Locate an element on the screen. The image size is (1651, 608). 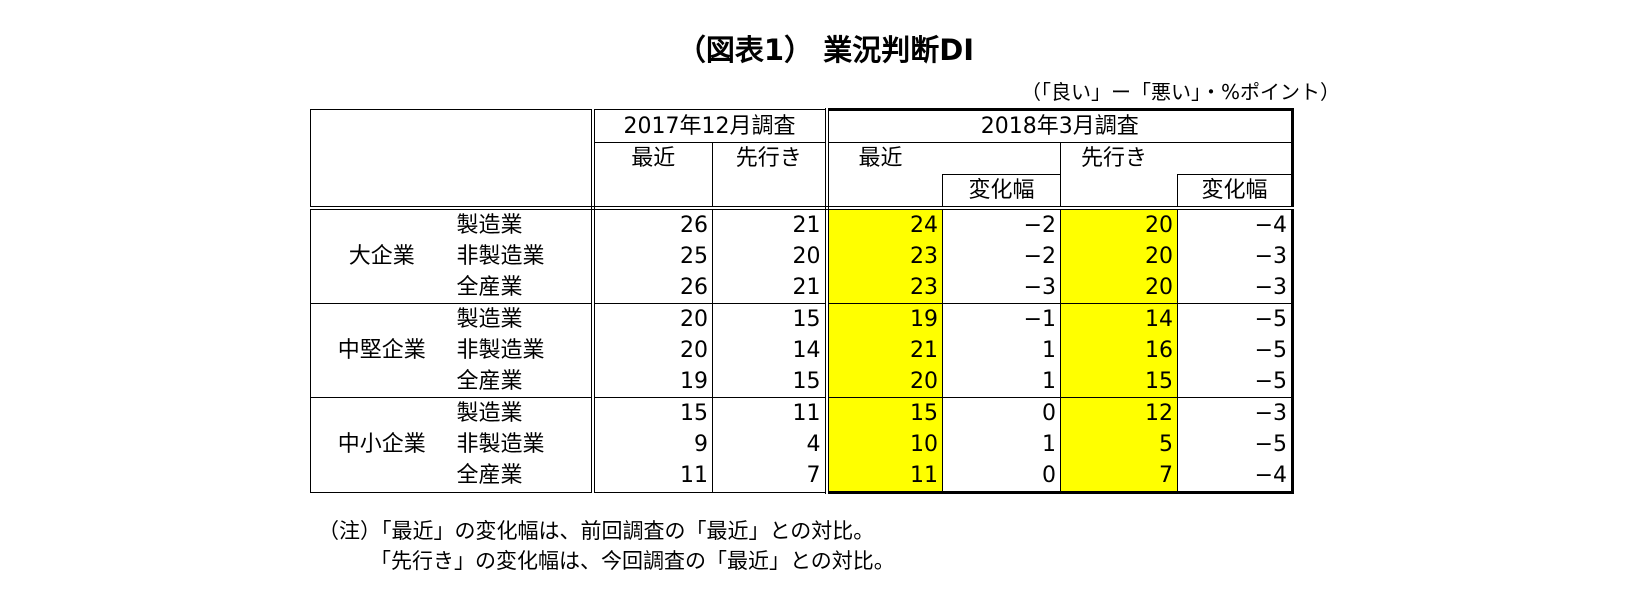
header-row-1: 2017年12月調査 2018年3月調査 is located at coordinates (802, 159).